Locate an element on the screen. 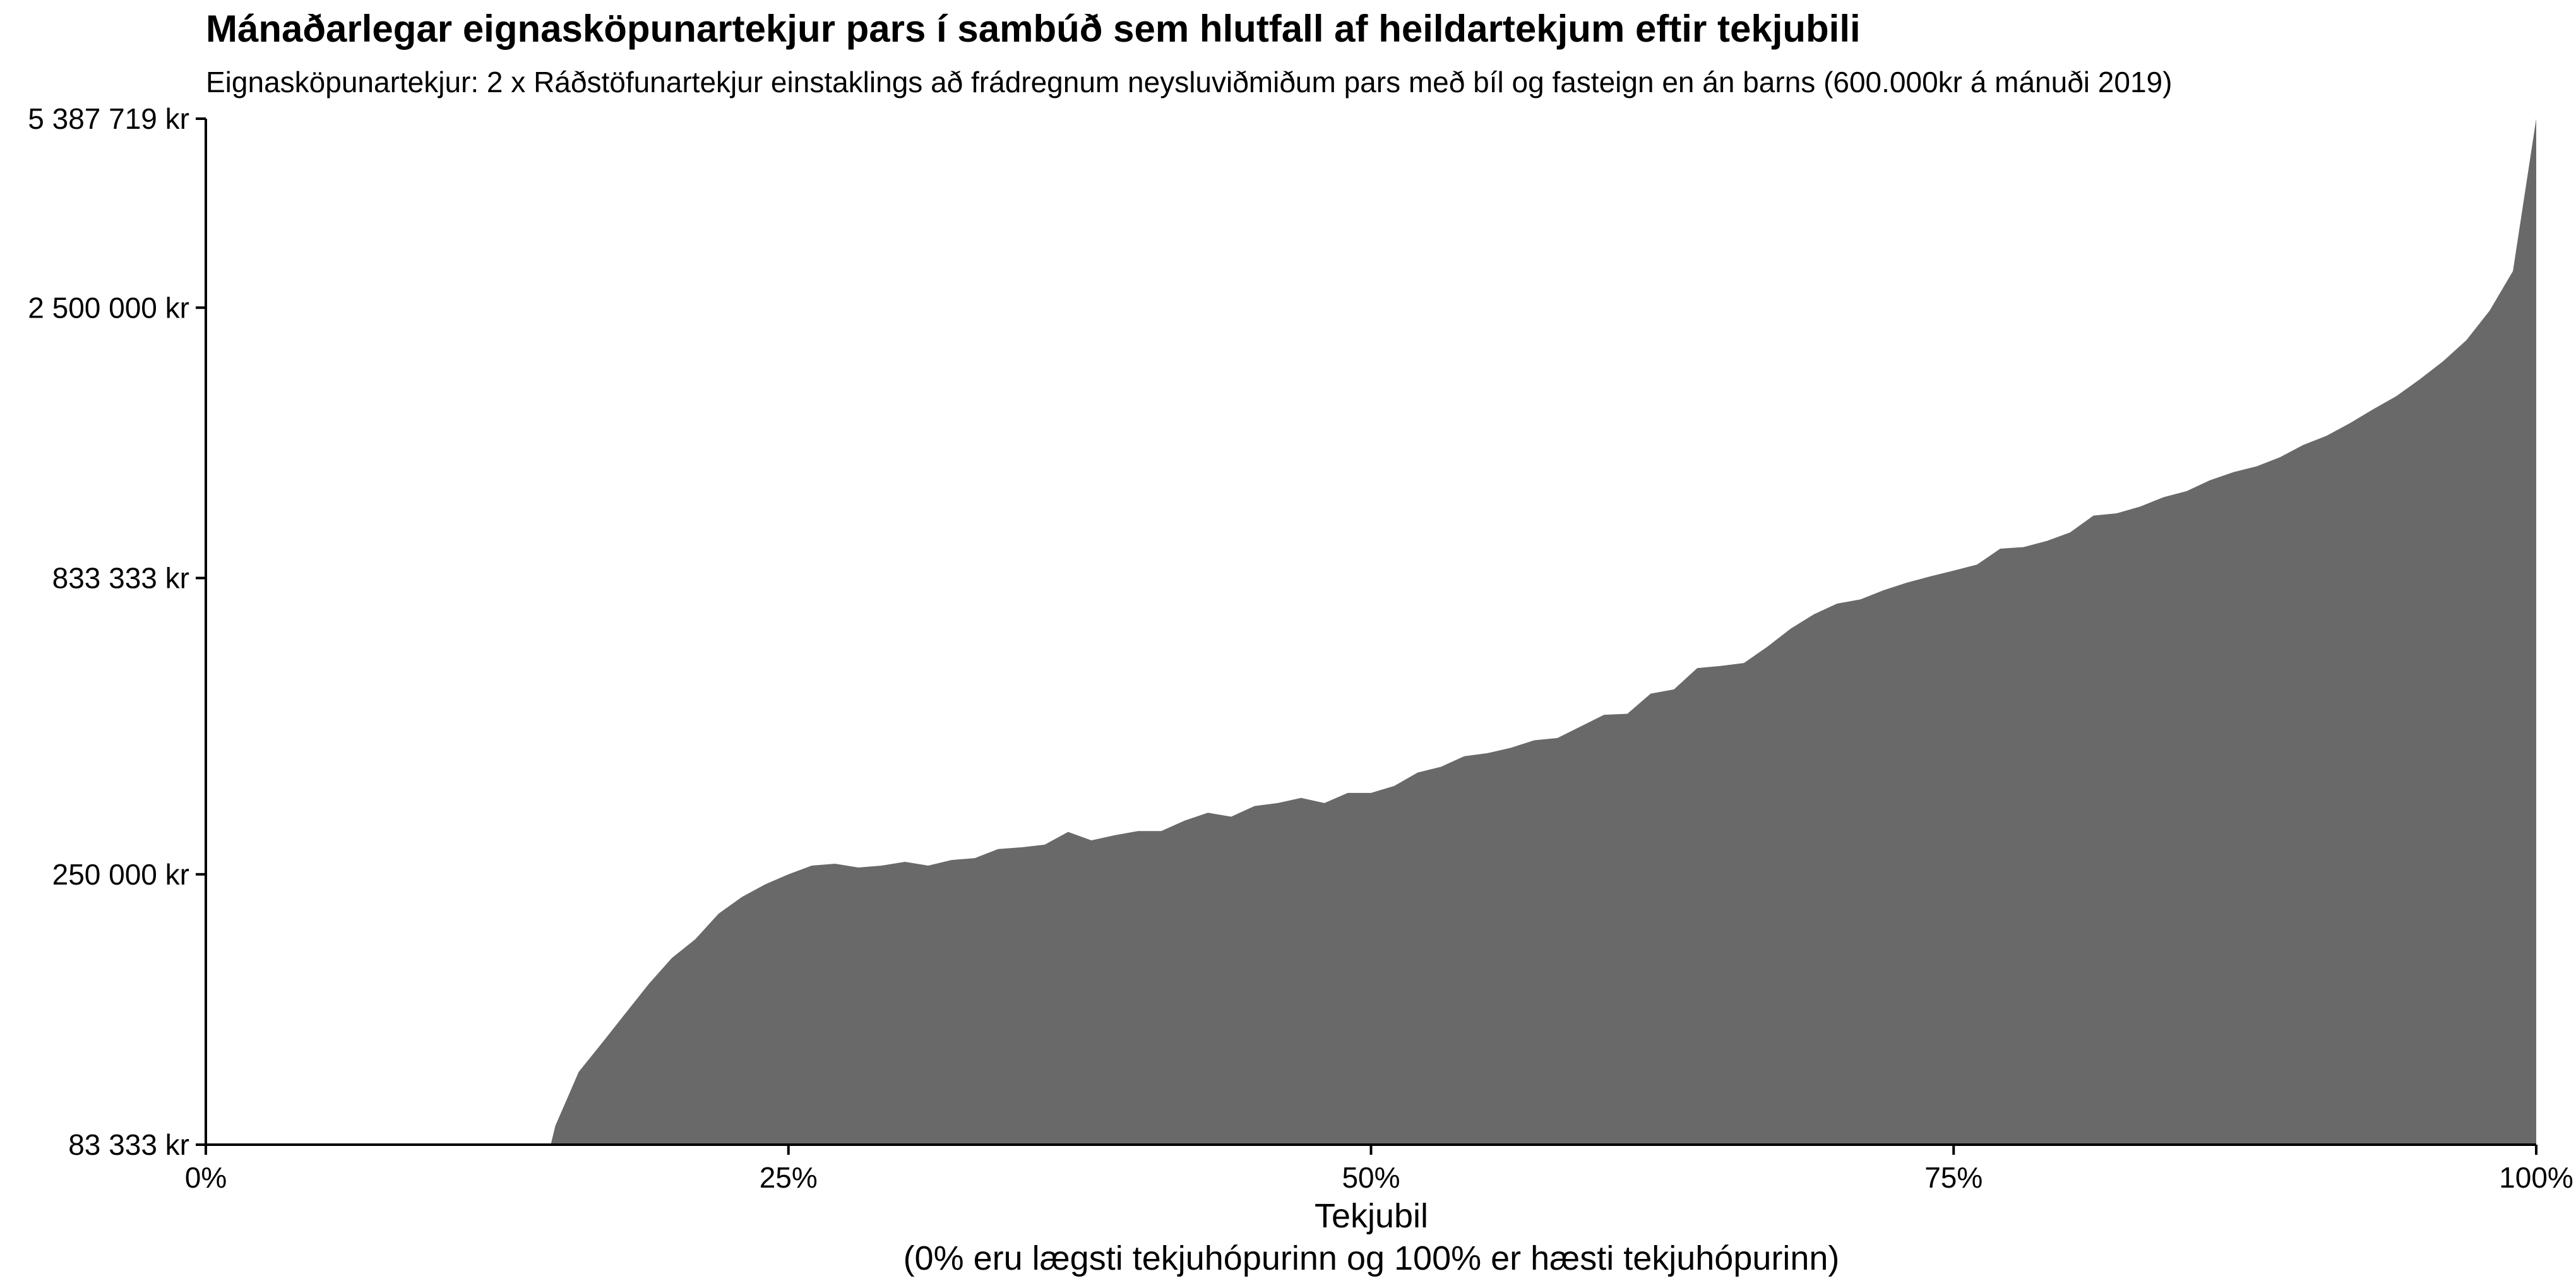 The width and height of the screenshot is (2576, 1288). x-axis-title: Tekjubil is located at coordinates (1371, 1216).